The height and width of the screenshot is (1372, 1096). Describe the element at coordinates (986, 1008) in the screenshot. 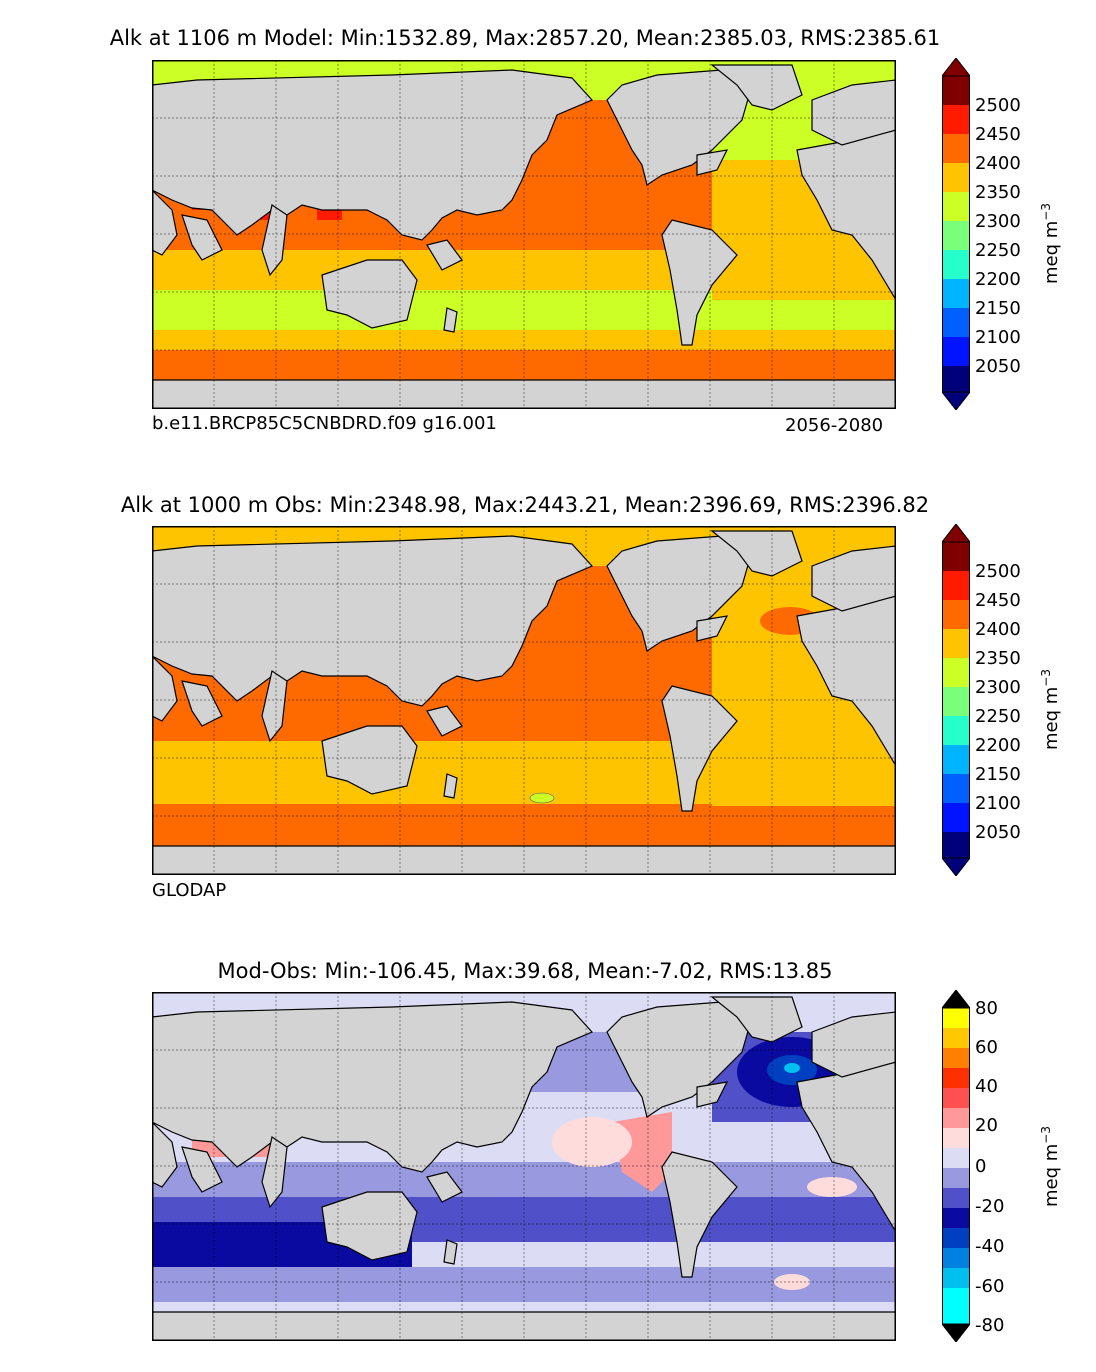

I see `colorbar-tick: 80` at that location.